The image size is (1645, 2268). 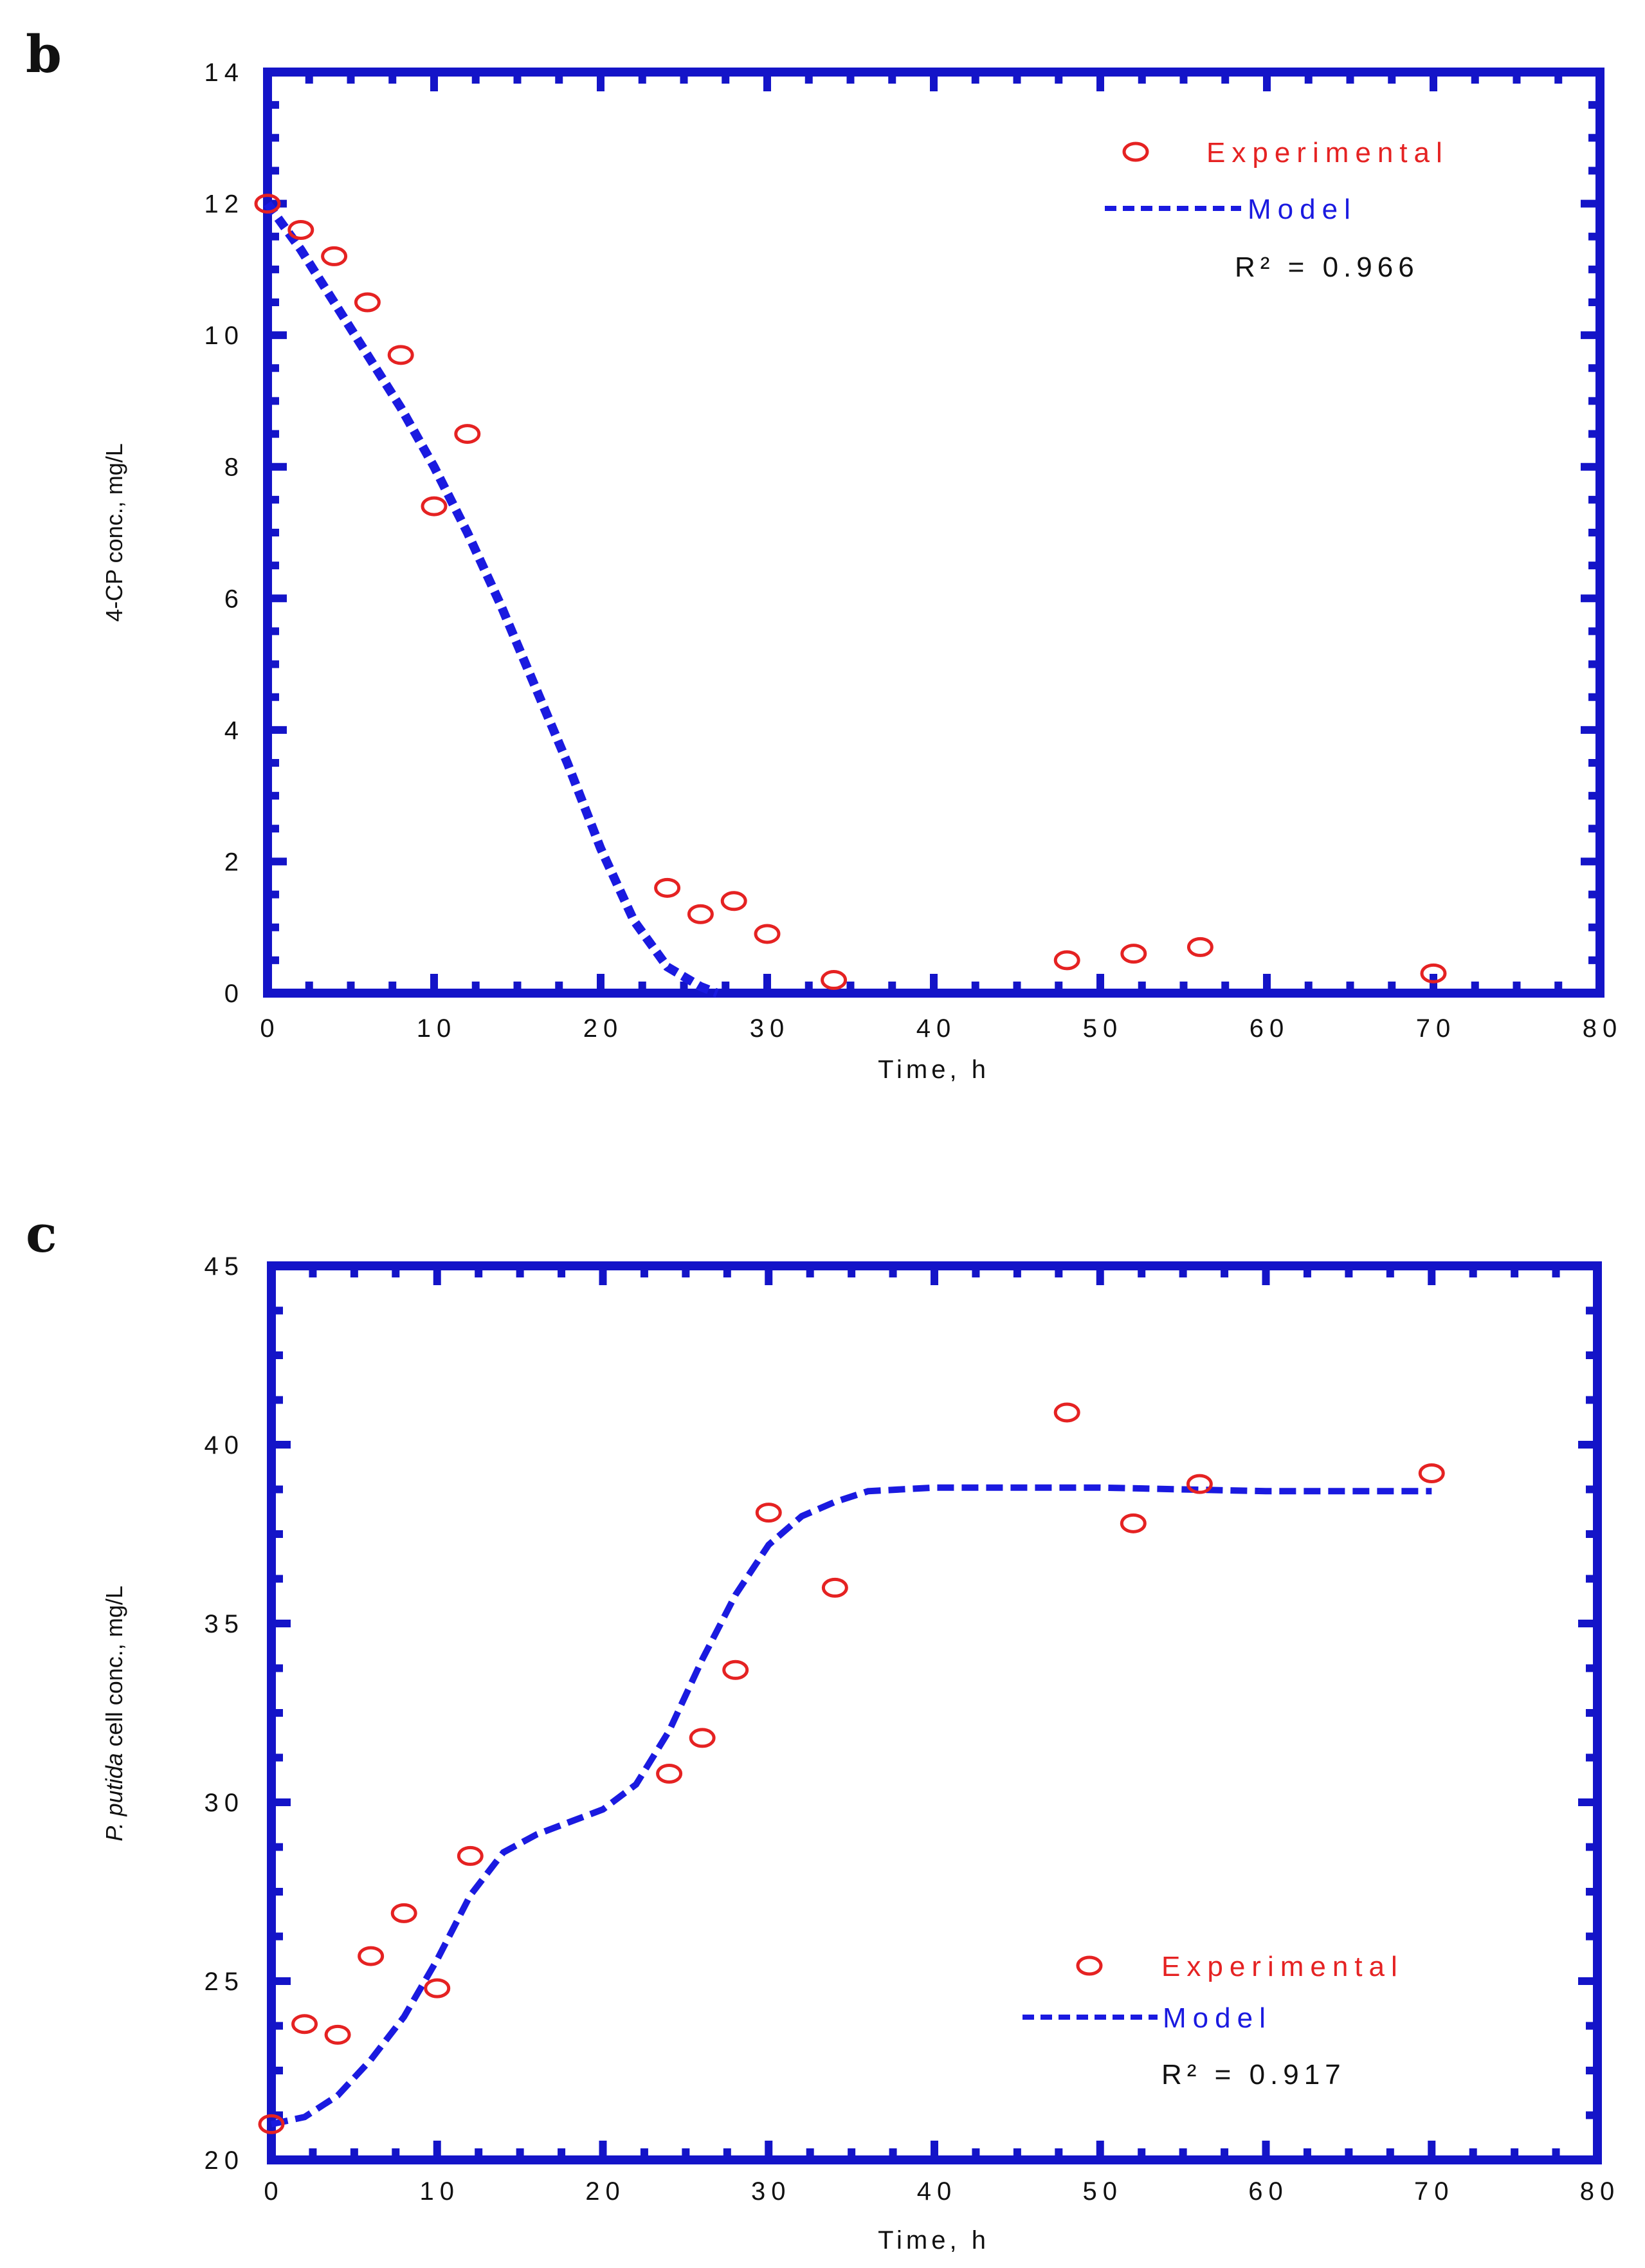 I want to click on y-axis-title-c: P. putida cell conc., mg/L, so click(x=114, y=1714).